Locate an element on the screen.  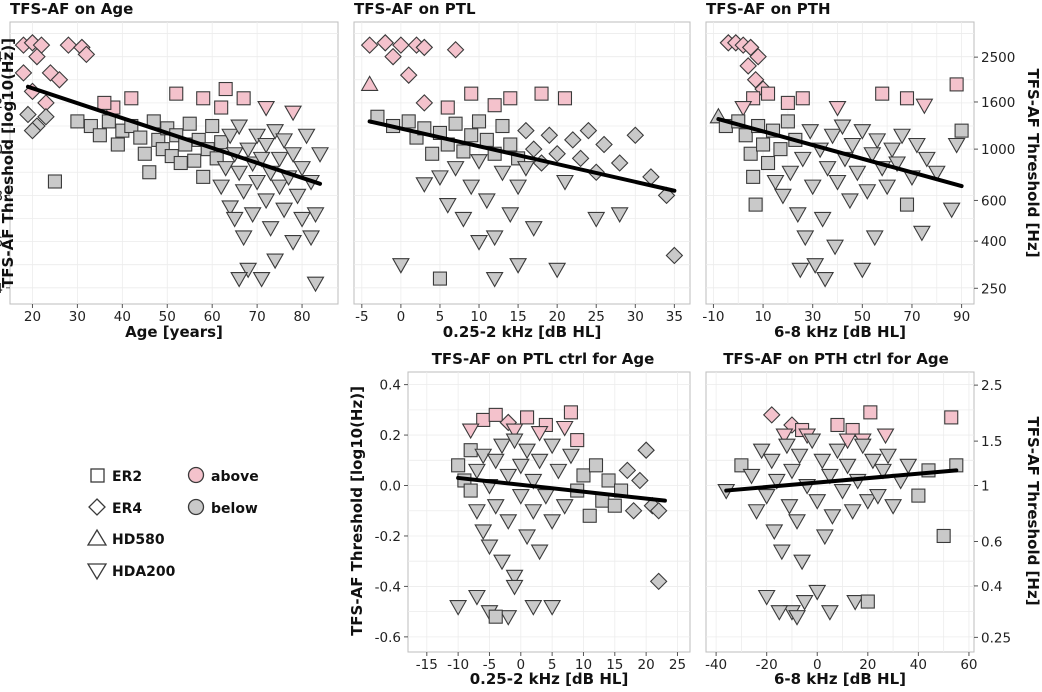
x-tick-label: 30 is located at coordinates (812, 317).